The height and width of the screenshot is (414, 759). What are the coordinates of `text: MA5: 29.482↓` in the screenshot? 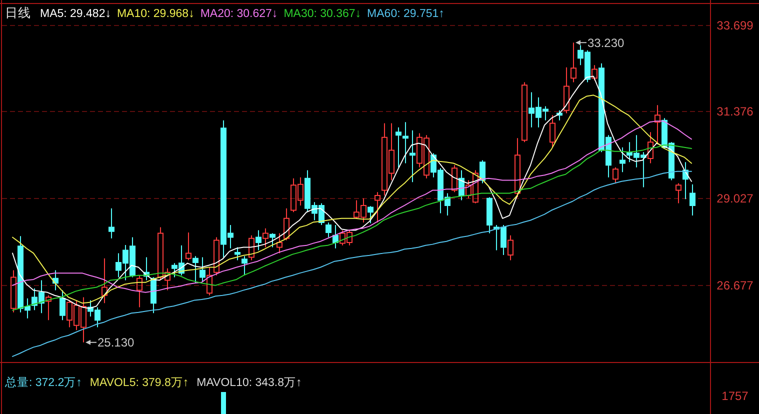 It's located at (75, 14).